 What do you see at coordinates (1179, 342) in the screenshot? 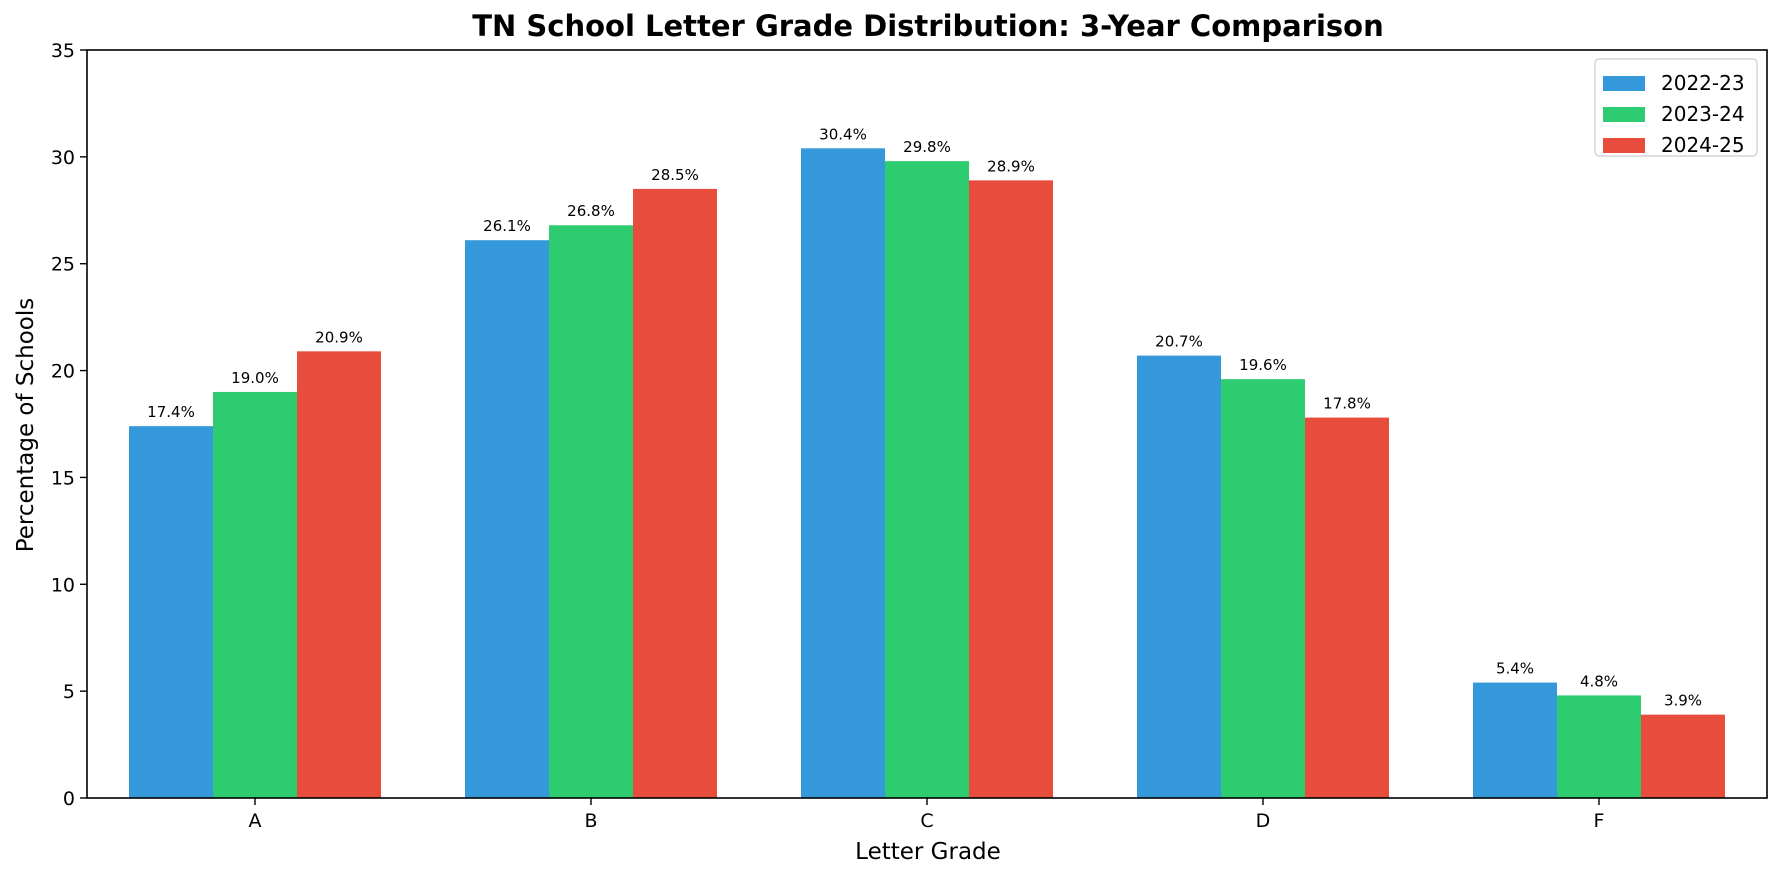
I see `data-label: 20.7%` at bounding box center [1179, 342].